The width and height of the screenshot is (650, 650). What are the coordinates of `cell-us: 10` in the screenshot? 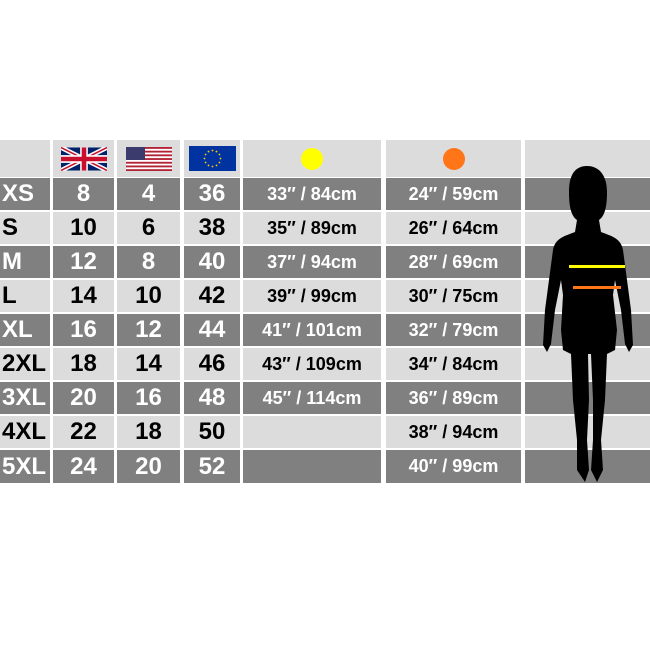 It's located at (148, 296).